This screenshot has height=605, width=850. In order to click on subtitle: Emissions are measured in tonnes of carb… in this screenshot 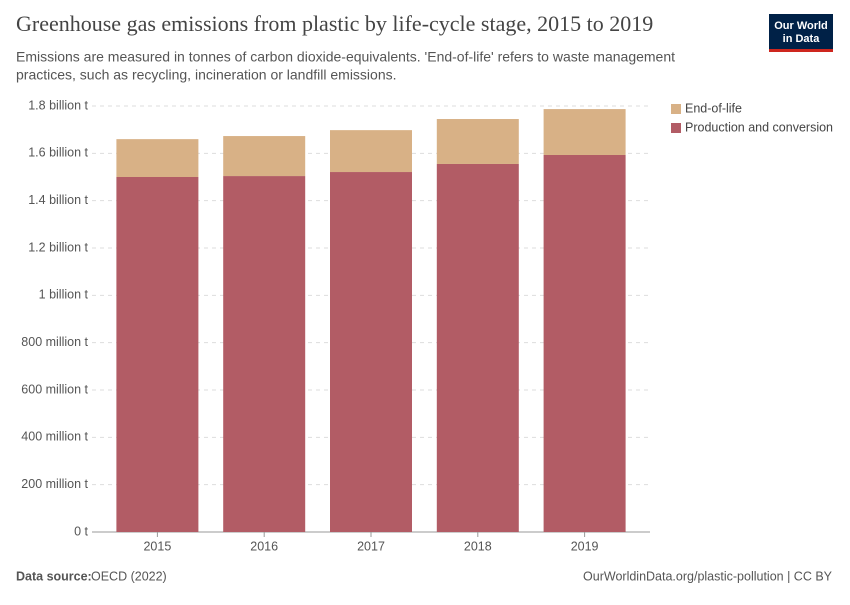, I will do `click(345, 57)`.